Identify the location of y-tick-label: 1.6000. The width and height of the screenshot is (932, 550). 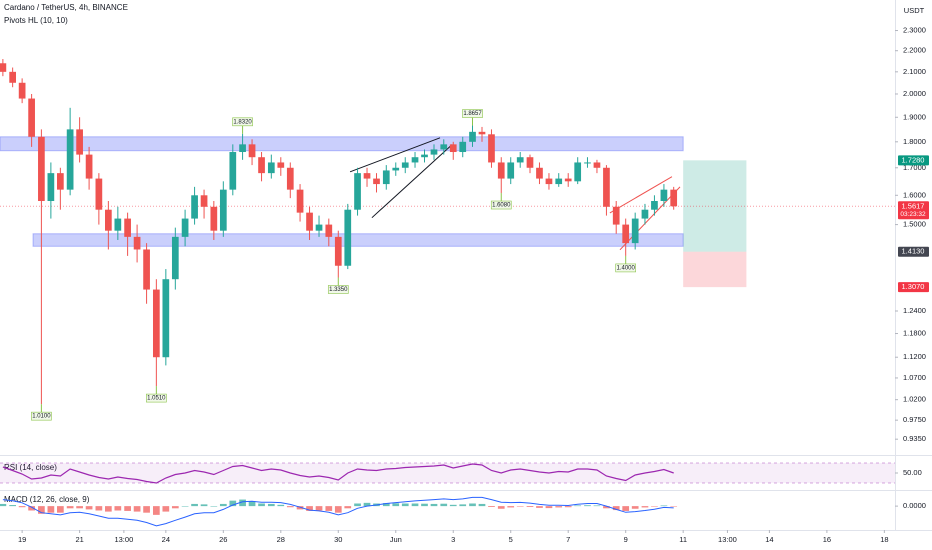
(914, 194).